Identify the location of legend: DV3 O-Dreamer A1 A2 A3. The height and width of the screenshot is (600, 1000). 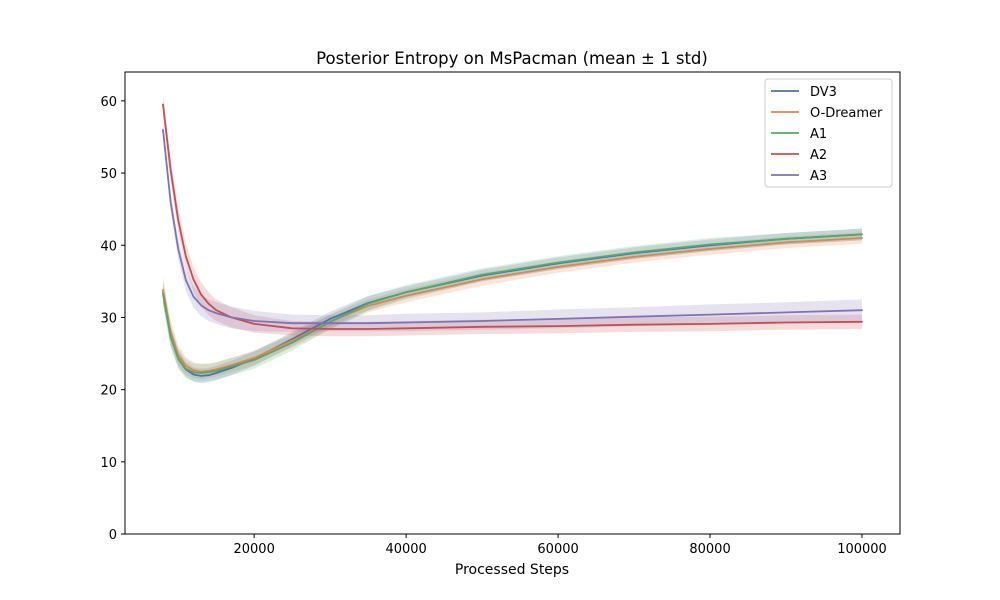
(828, 133).